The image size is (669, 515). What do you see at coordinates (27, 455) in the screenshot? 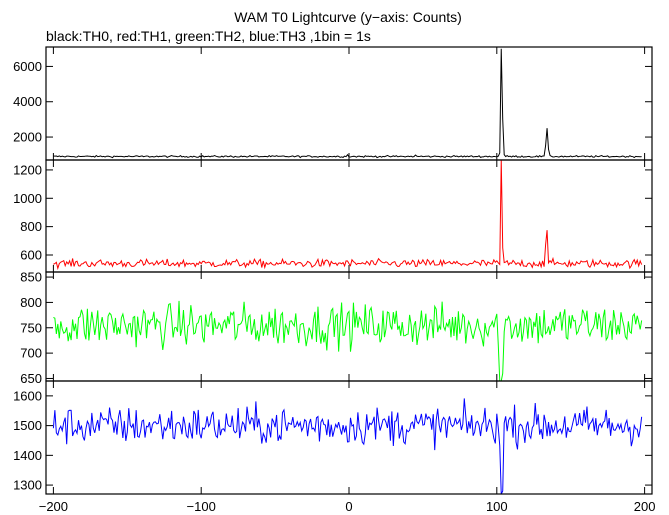
I see `y-tick-label: 1400` at bounding box center [27, 455].